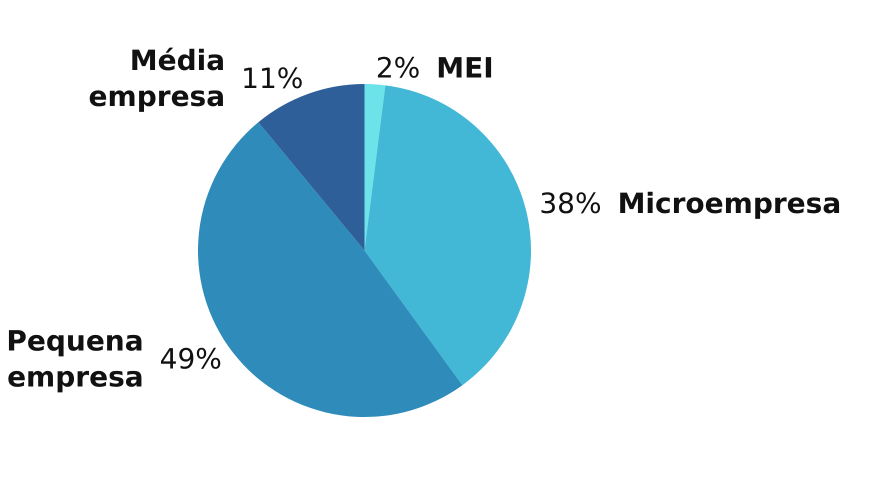 Image resolution: width=889 pixels, height=491 pixels. Describe the element at coordinates (75, 359) in the screenshot. I see `slice-label: Pequena empresa` at that location.